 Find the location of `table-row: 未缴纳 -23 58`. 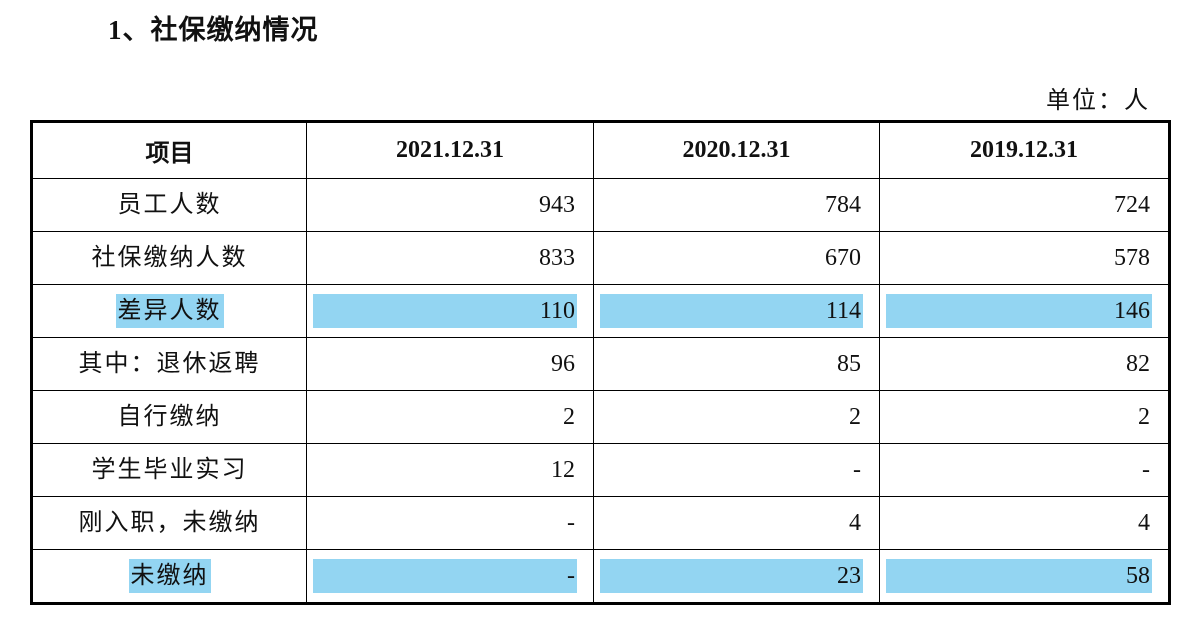

table-row: 未缴纳 -23 58 is located at coordinates (600, 576).